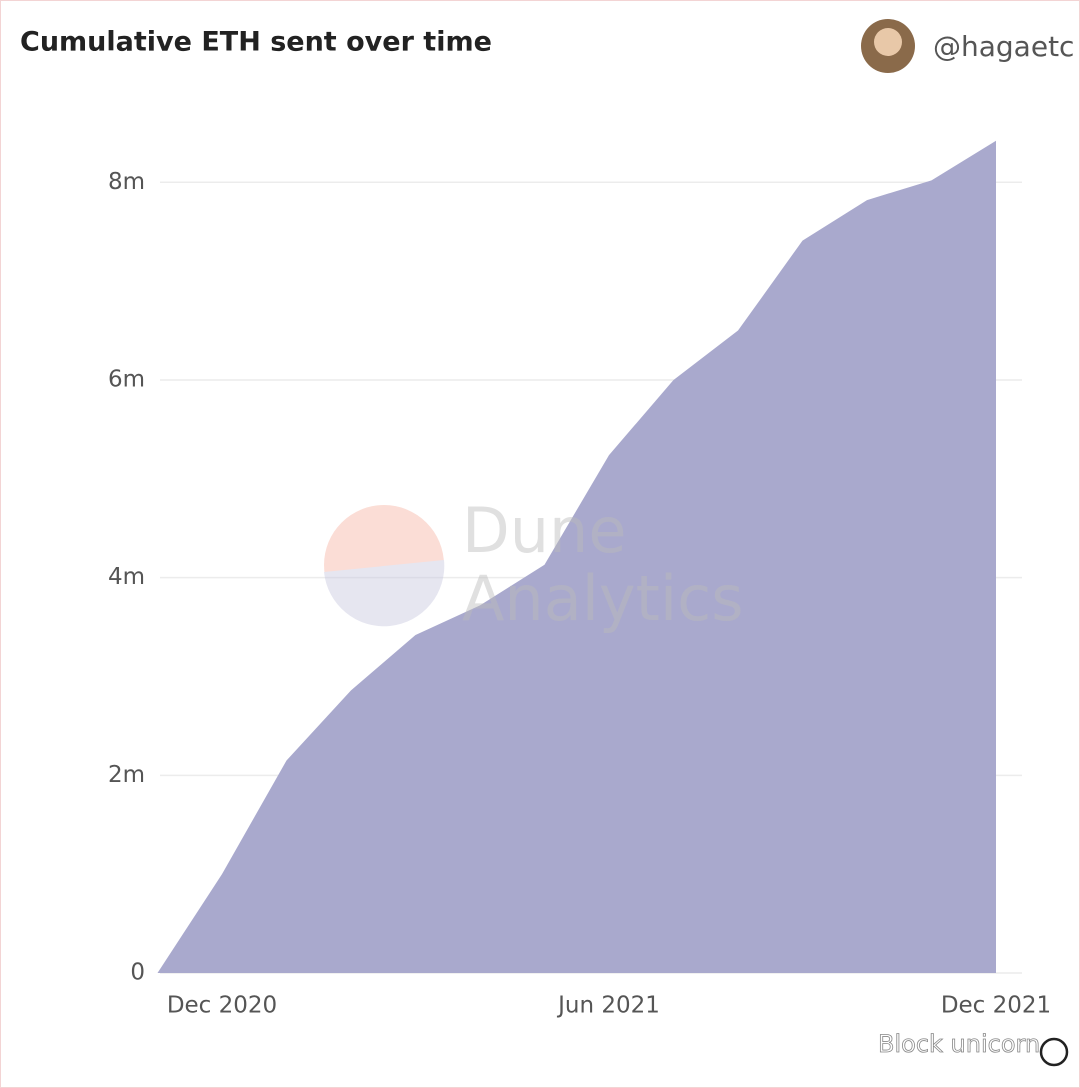 The height and width of the screenshot is (1088, 1080). What do you see at coordinates (137, 973) in the screenshot?
I see `y-tick-label: 0` at bounding box center [137, 973].